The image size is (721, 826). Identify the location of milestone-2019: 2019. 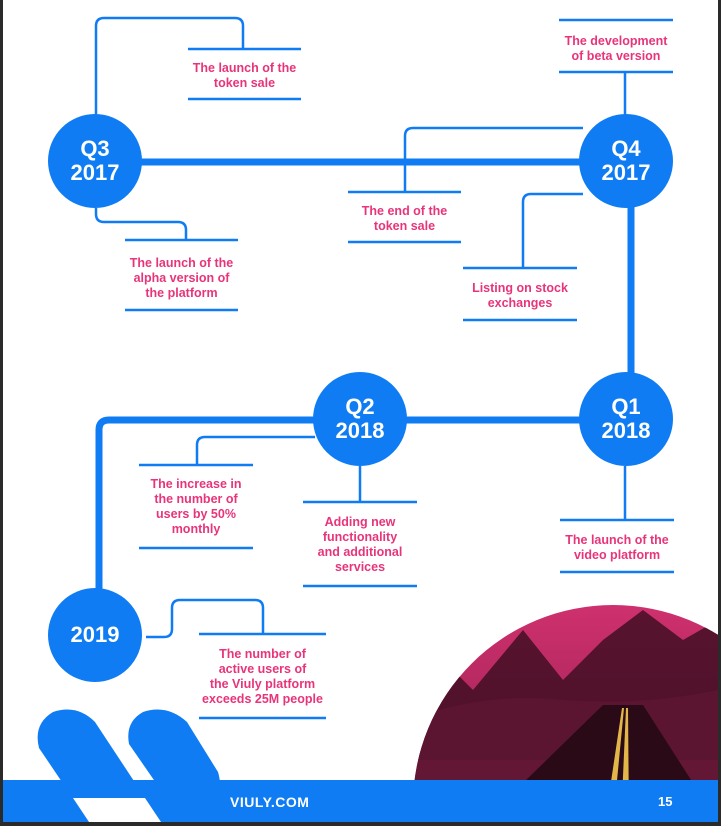
(95, 635).